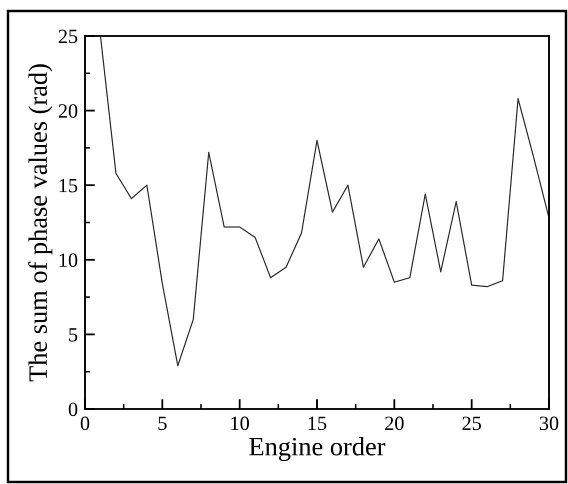  I want to click on x-tick-label: 0, so click(85, 423).